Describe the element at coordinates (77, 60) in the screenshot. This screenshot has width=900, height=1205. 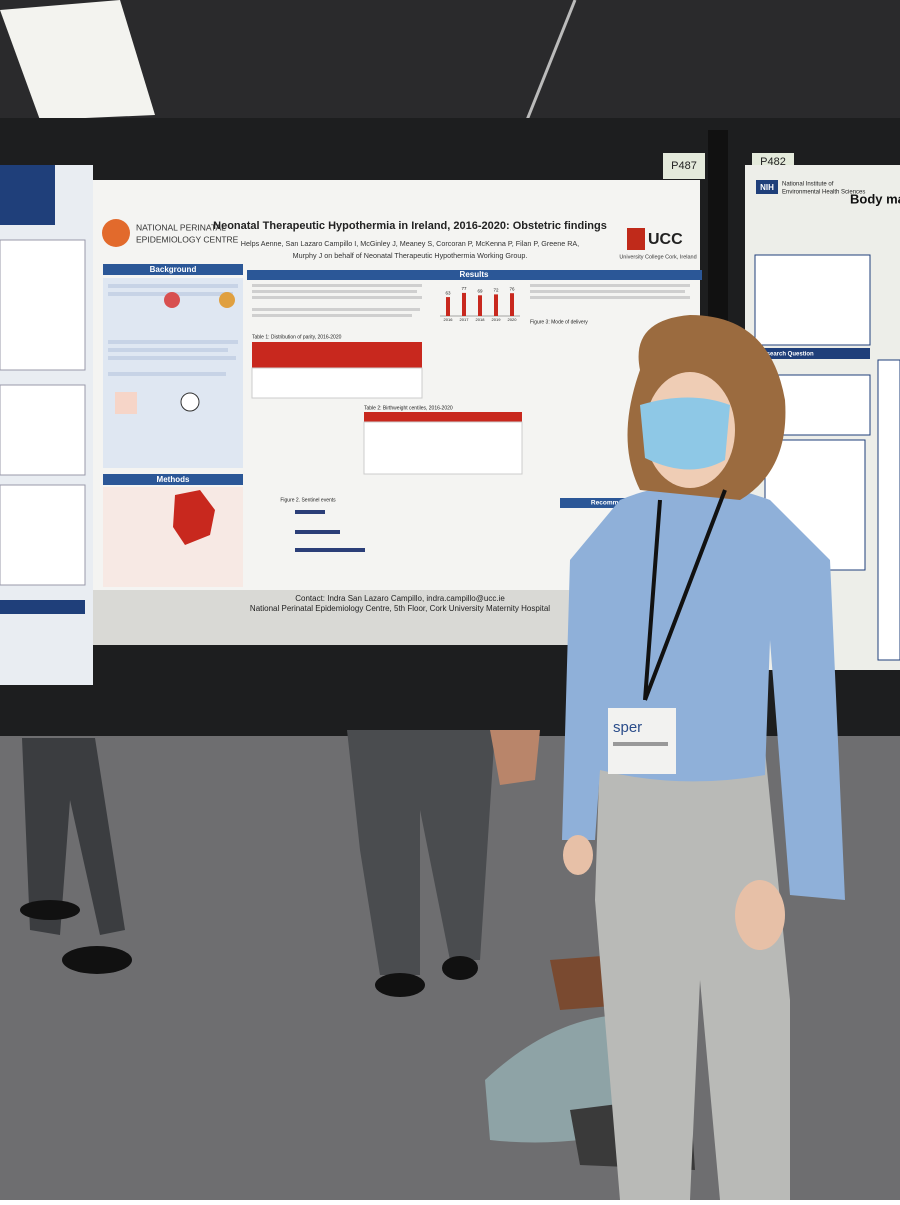
I see `ceiling-light` at that location.